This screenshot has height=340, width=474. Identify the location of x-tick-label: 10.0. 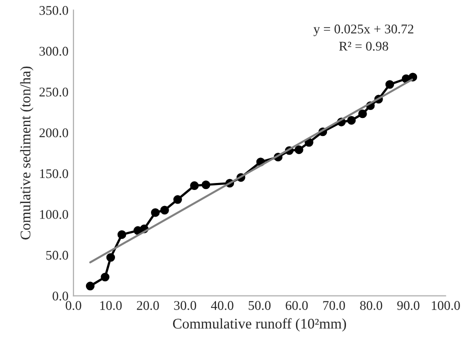
(111, 305).